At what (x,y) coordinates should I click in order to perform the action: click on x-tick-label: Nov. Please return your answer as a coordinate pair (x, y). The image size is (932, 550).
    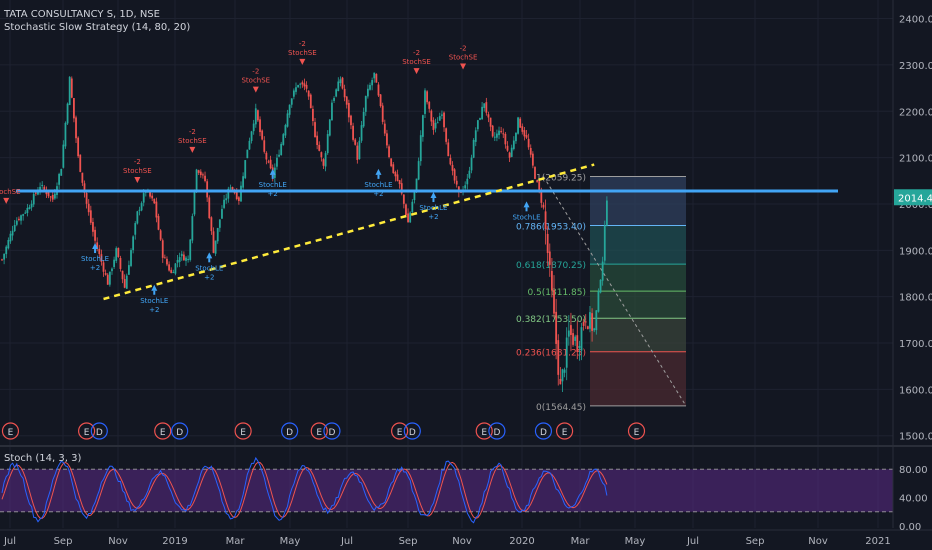
    Looking at the image, I should click on (818, 541).